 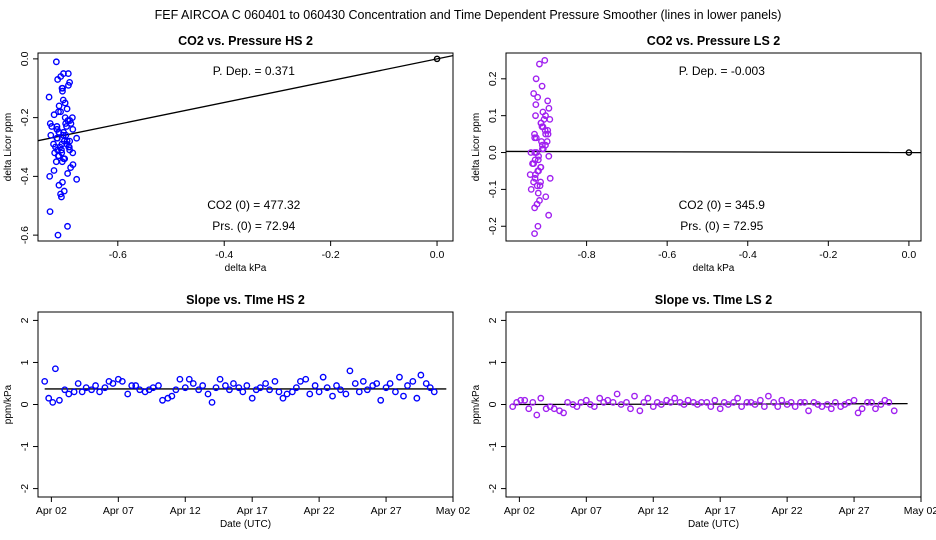 I want to click on chart-1-xtick-label: -0.4, so click(x=748, y=255).